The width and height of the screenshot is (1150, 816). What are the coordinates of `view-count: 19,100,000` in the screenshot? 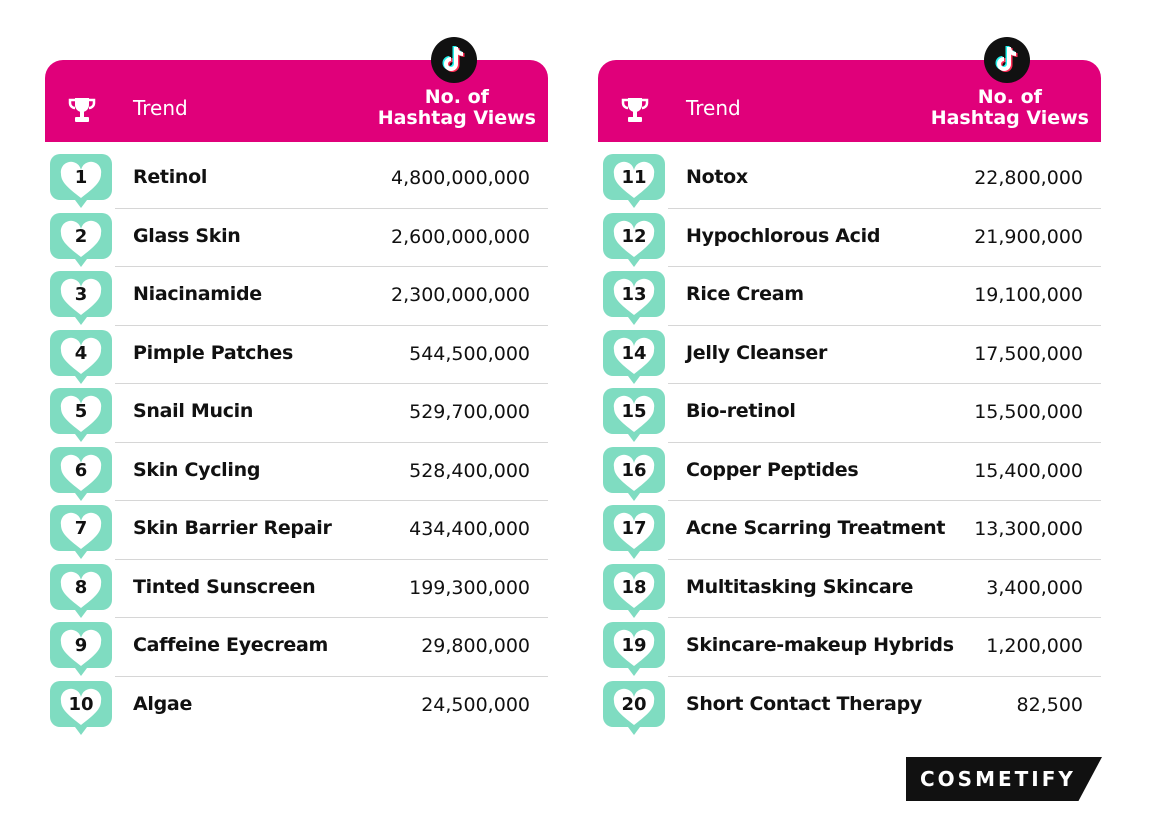 It's located at (1028, 295).